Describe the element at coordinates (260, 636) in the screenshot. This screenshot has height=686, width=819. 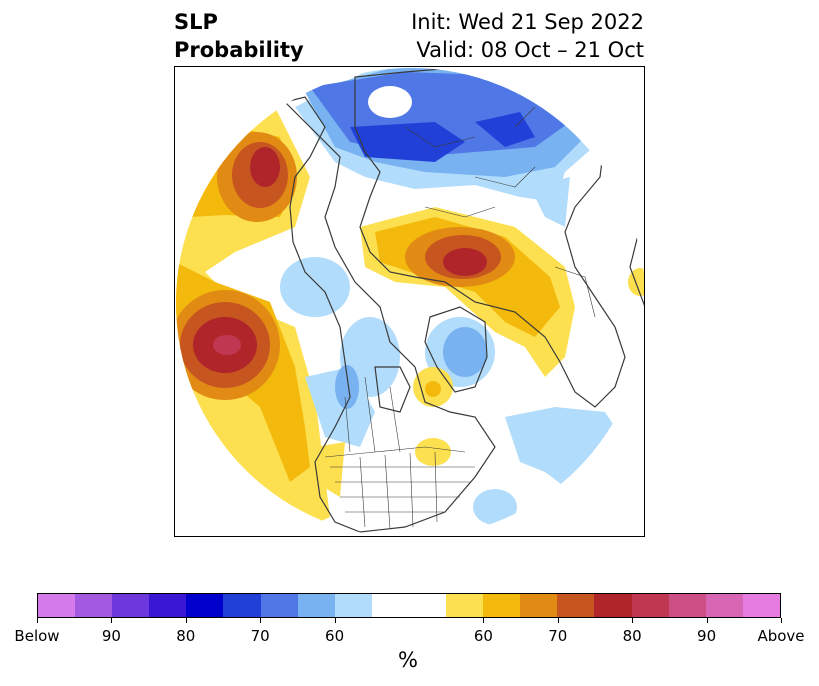
I see `colorbar-tick-label-3: 70` at that location.